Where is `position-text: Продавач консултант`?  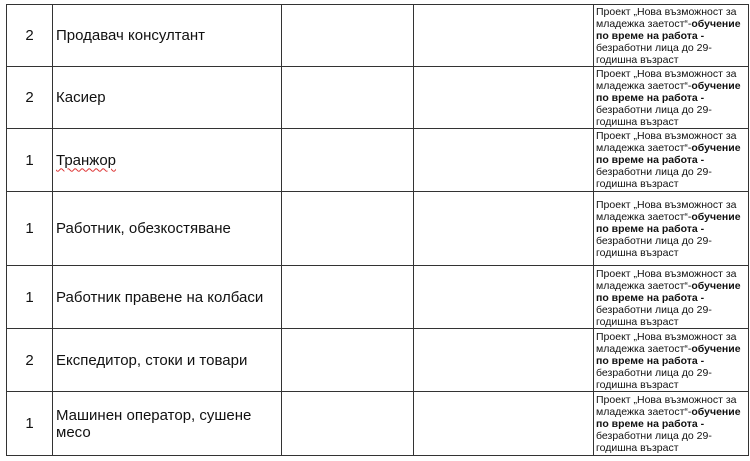 position-text: Продавач консултант is located at coordinates (131, 35).